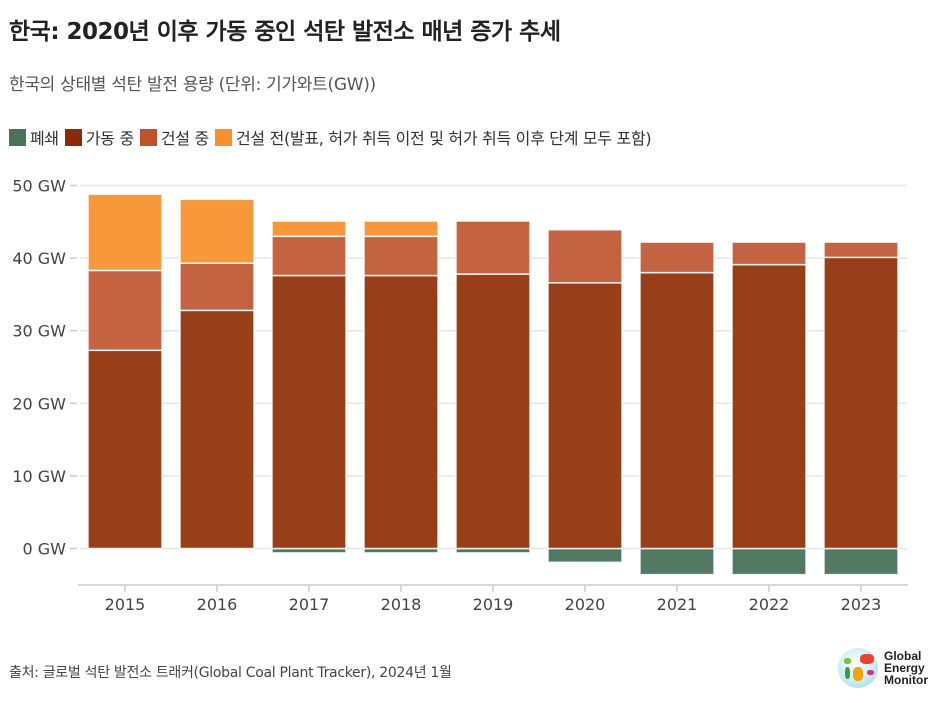  What do you see at coordinates (217, 604) in the screenshot?
I see `x-tick-label: 2016` at bounding box center [217, 604].